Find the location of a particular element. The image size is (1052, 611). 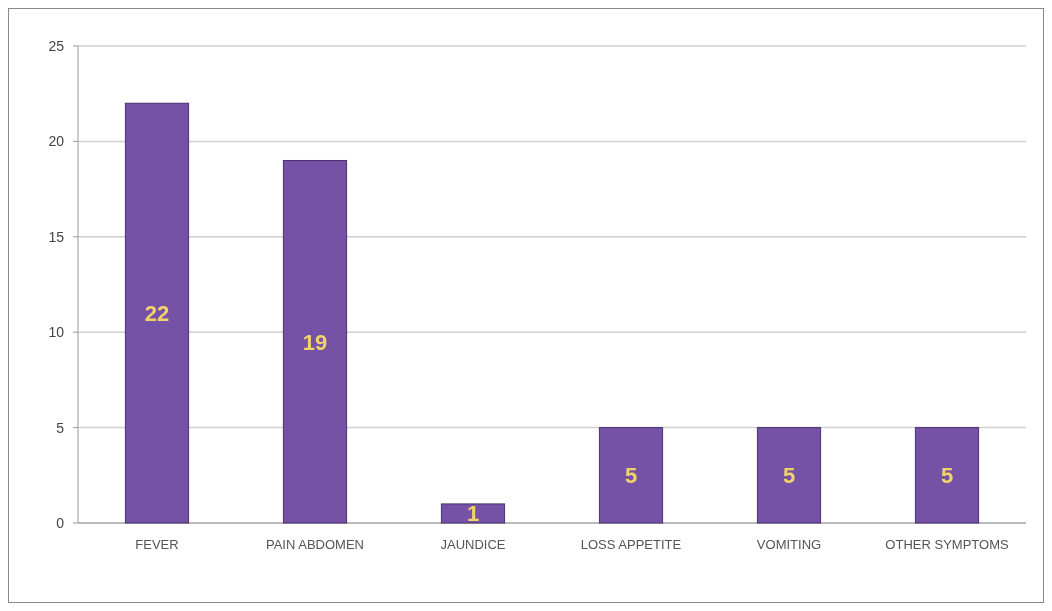

y-tick-label: 0 is located at coordinates (60, 523).